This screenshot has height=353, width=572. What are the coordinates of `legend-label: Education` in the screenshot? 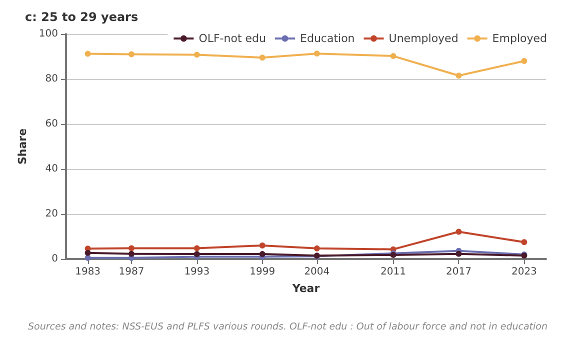 It's located at (327, 38).